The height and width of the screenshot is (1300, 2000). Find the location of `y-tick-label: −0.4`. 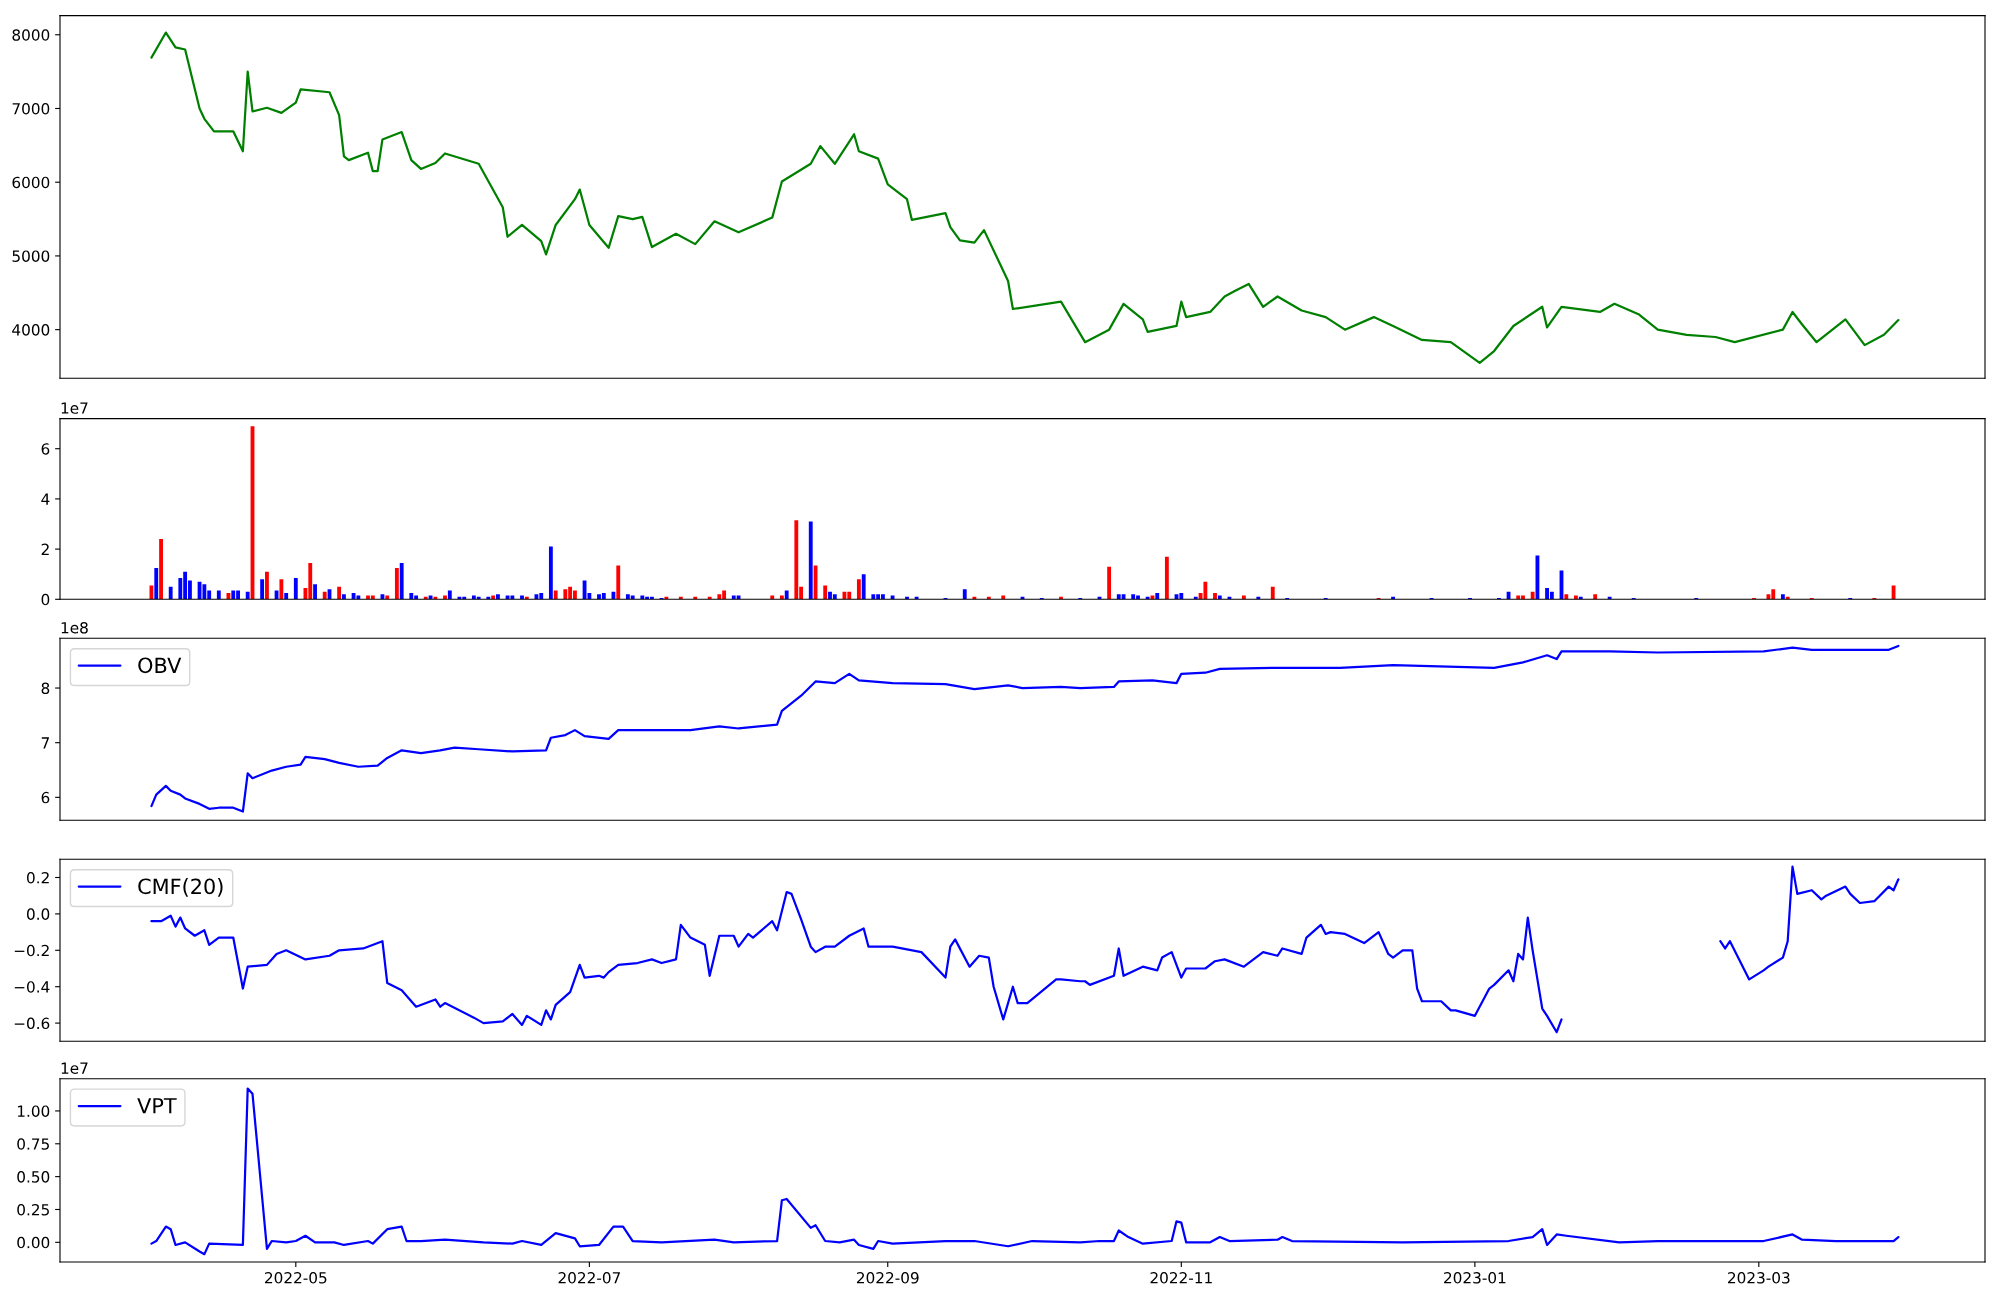

y-tick-label: −0.4 is located at coordinates (32, 987).